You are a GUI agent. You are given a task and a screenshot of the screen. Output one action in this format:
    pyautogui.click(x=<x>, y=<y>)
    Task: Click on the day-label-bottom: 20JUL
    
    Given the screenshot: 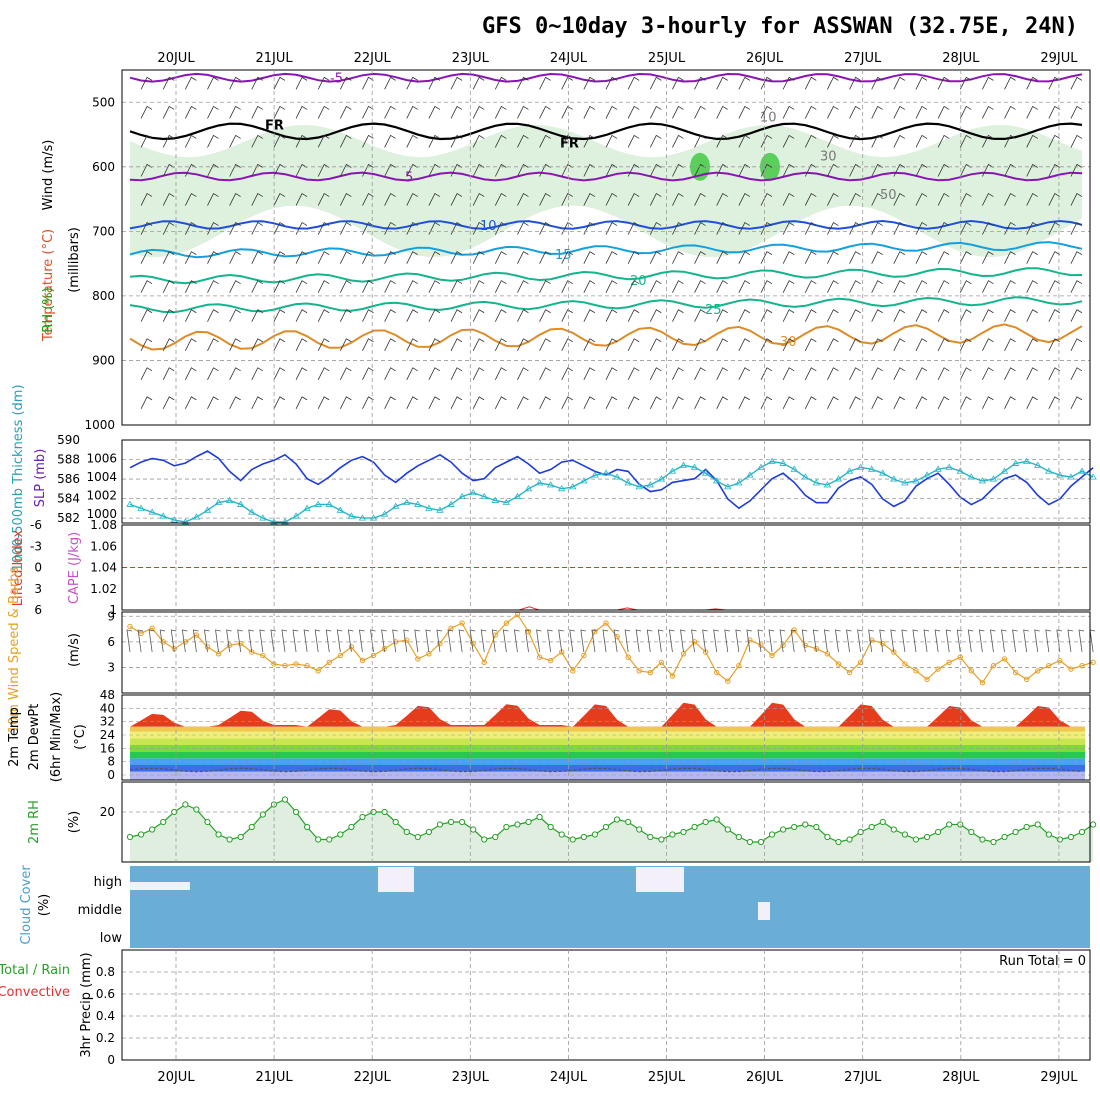 What is the action you would take?
    pyautogui.click(x=176, y=1077)
    